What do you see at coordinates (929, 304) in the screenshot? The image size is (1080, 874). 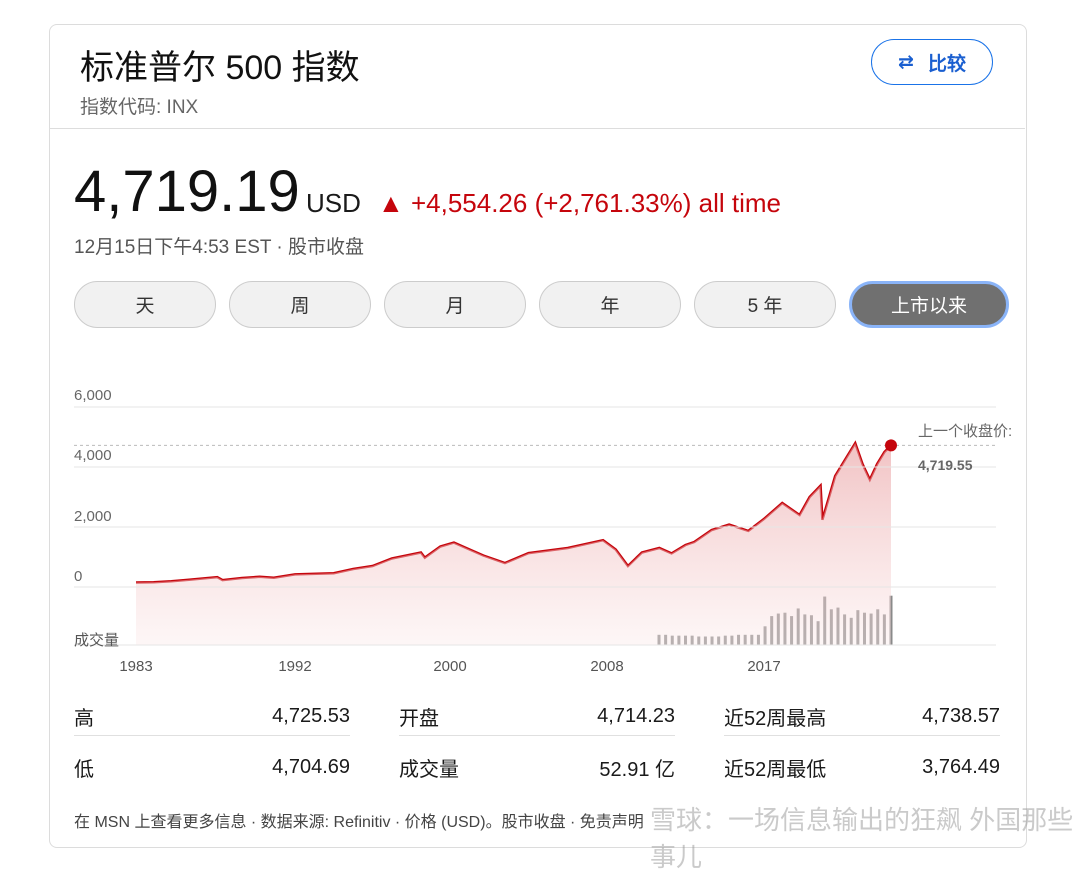 I see `tab-all-time: 上市以来` at bounding box center [929, 304].